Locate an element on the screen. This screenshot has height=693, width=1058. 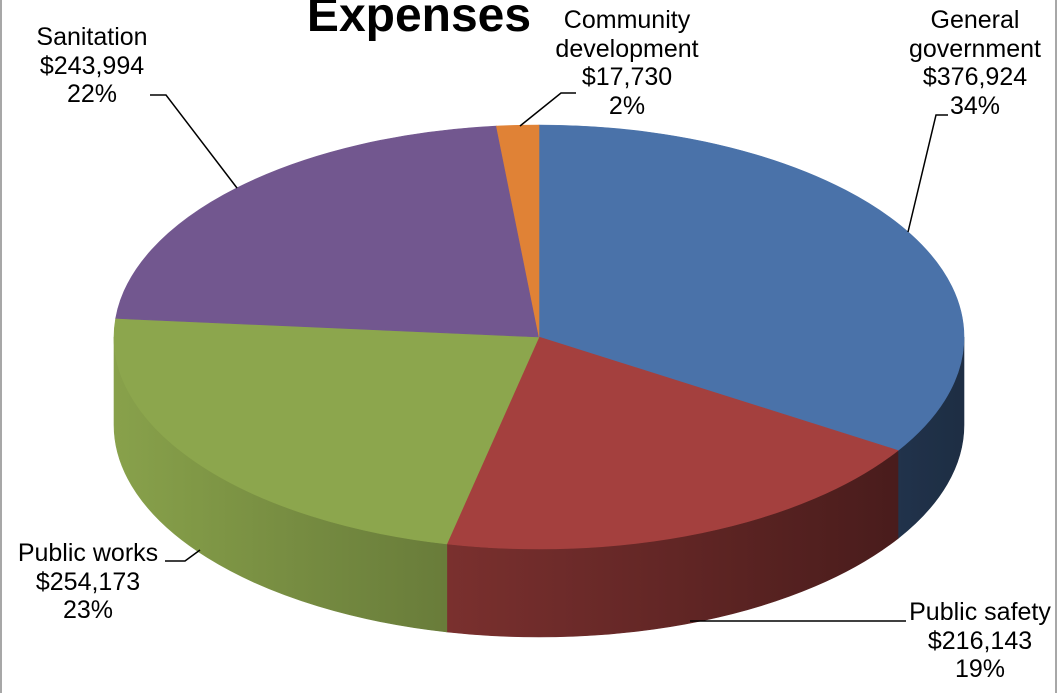
data-label-community-development: Community development $17,730 2% is located at coordinates (627, 63).